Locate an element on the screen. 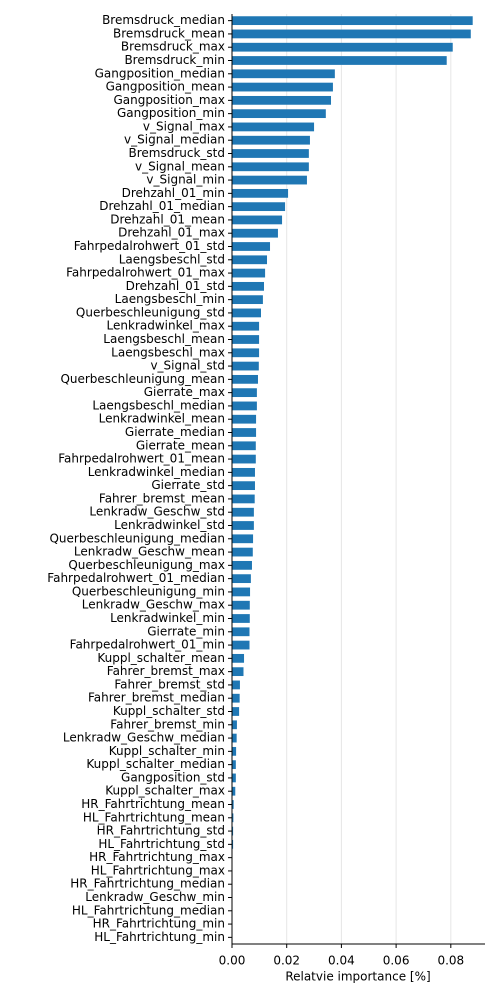 The width and height of the screenshot is (500, 1000). x-axis-label: Relatvie importance [%] is located at coordinates (357, 977).